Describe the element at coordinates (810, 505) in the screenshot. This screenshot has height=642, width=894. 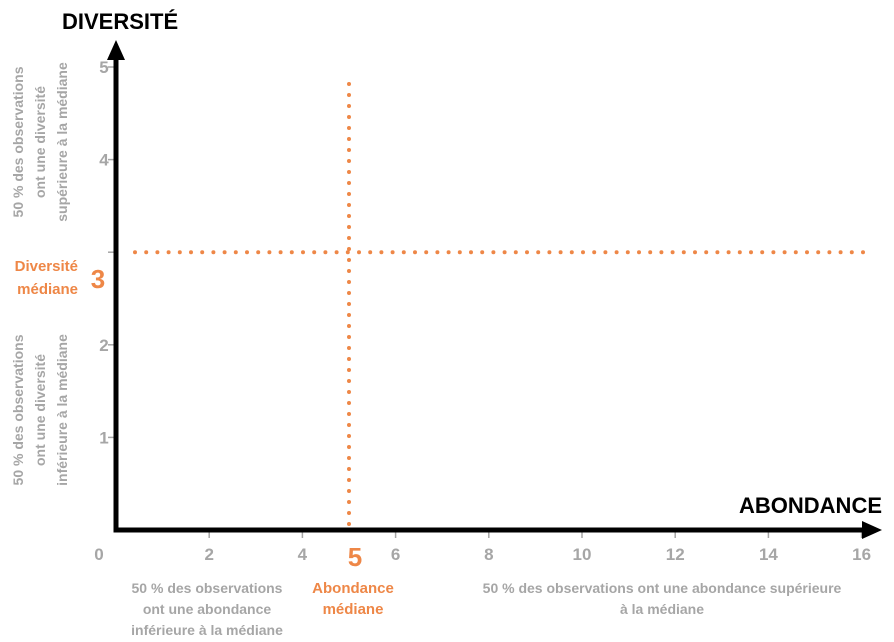
I see `x-axis-title: ABONDANCE` at that location.